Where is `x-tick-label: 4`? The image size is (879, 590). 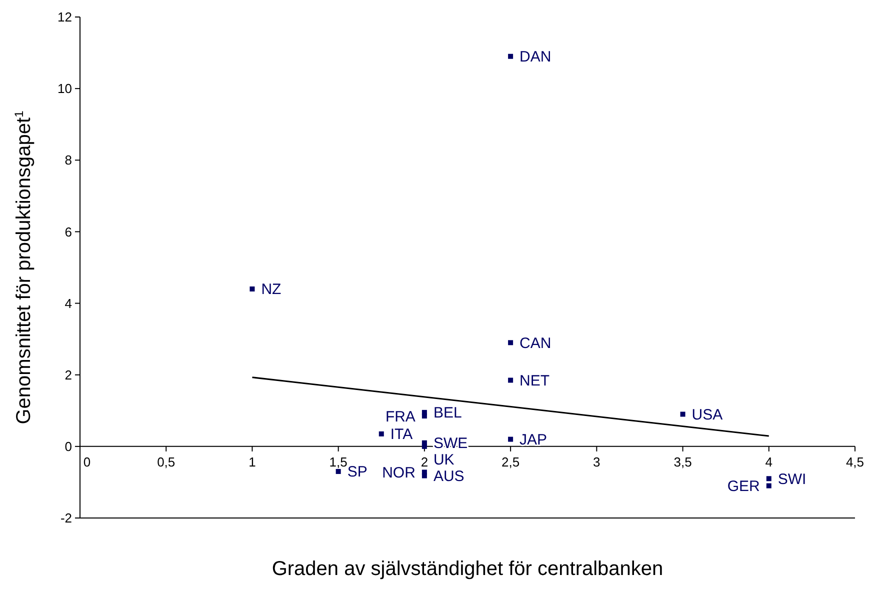
x-tick-label: 4 is located at coordinates (769, 462).